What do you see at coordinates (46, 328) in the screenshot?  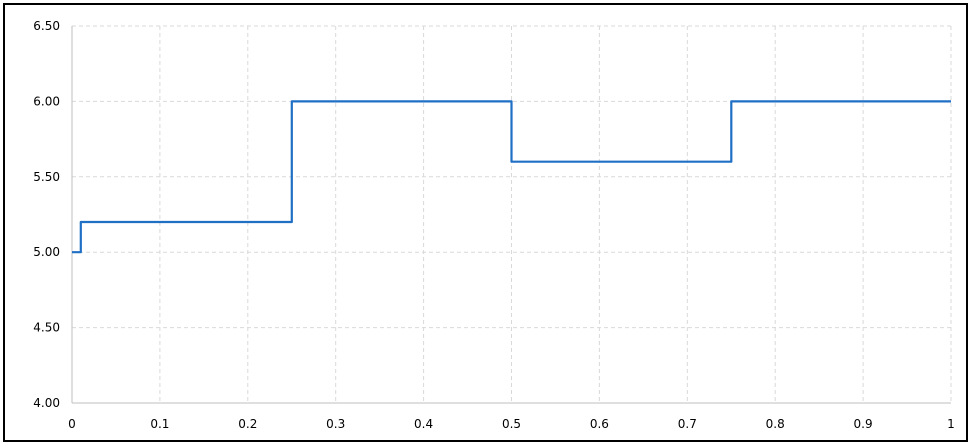 I see `y-tick-label: 4.50` at bounding box center [46, 328].